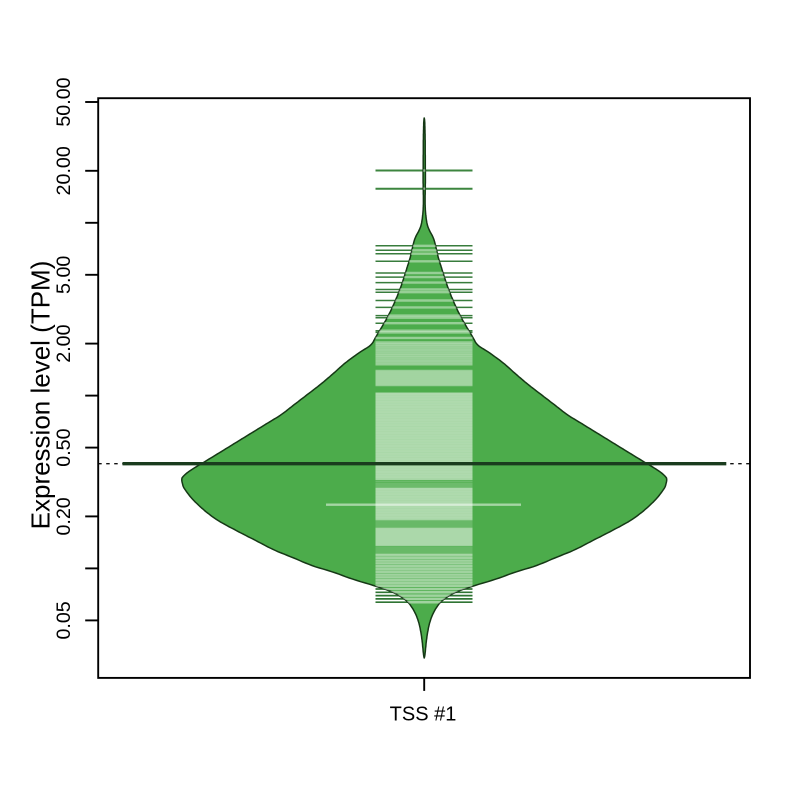 This screenshot has width=800, height=805. What do you see at coordinates (64, 516) in the screenshot?
I see `svg-text: 0.20` at bounding box center [64, 516].